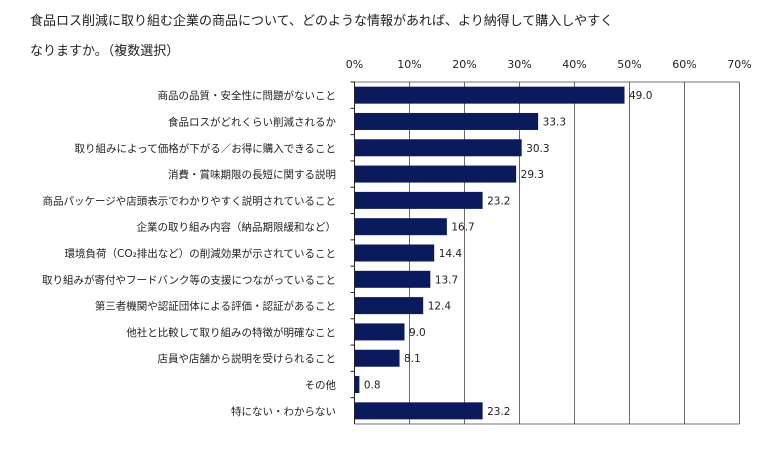 The width and height of the screenshot is (780, 449). Describe the element at coordinates (440, 307) in the screenshot. I see `data-label: 12.4` at that location.